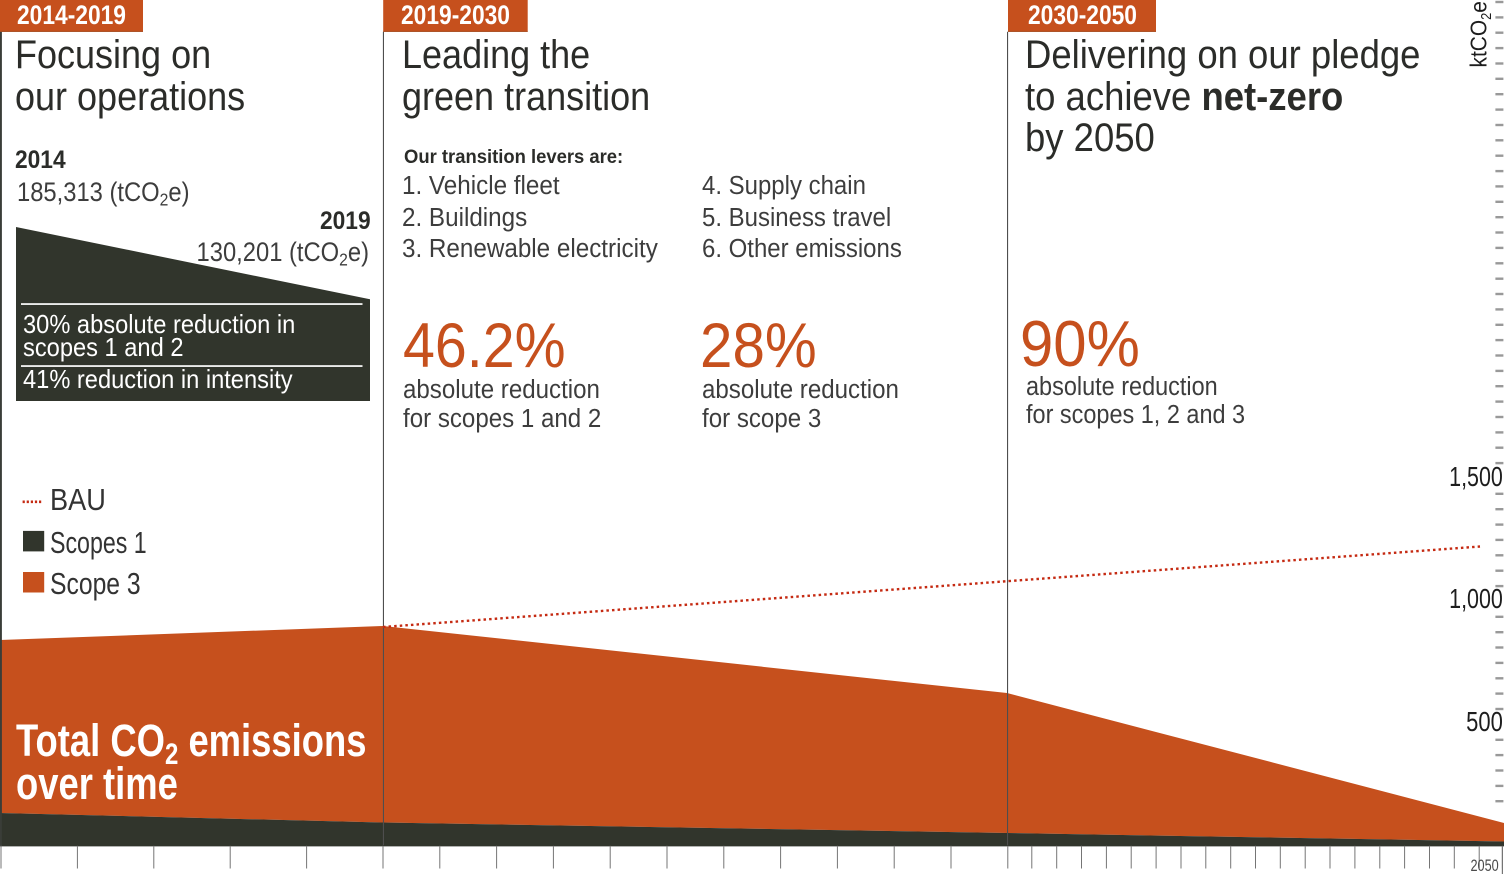 The height and width of the screenshot is (880, 1504). Describe the element at coordinates (1479, 34) in the screenshot. I see `svg-text: ktCO2e` at that location.